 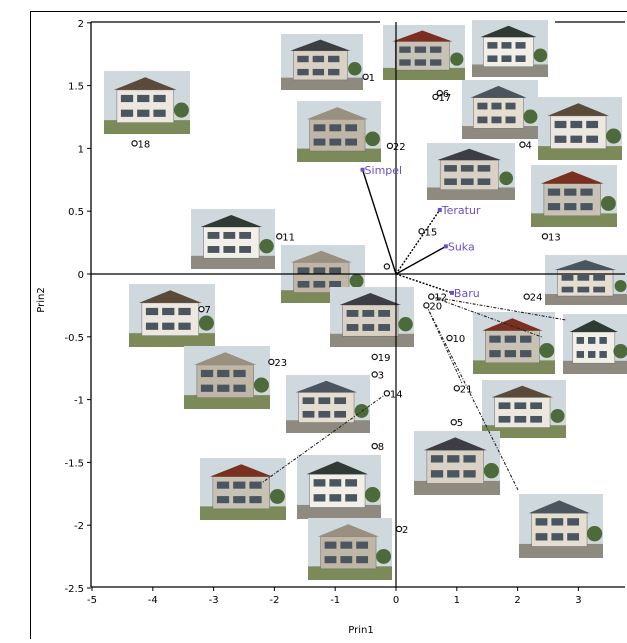 What do you see at coordinates (81, 24) in the screenshot?
I see `y-tick-label: 2` at bounding box center [81, 24].